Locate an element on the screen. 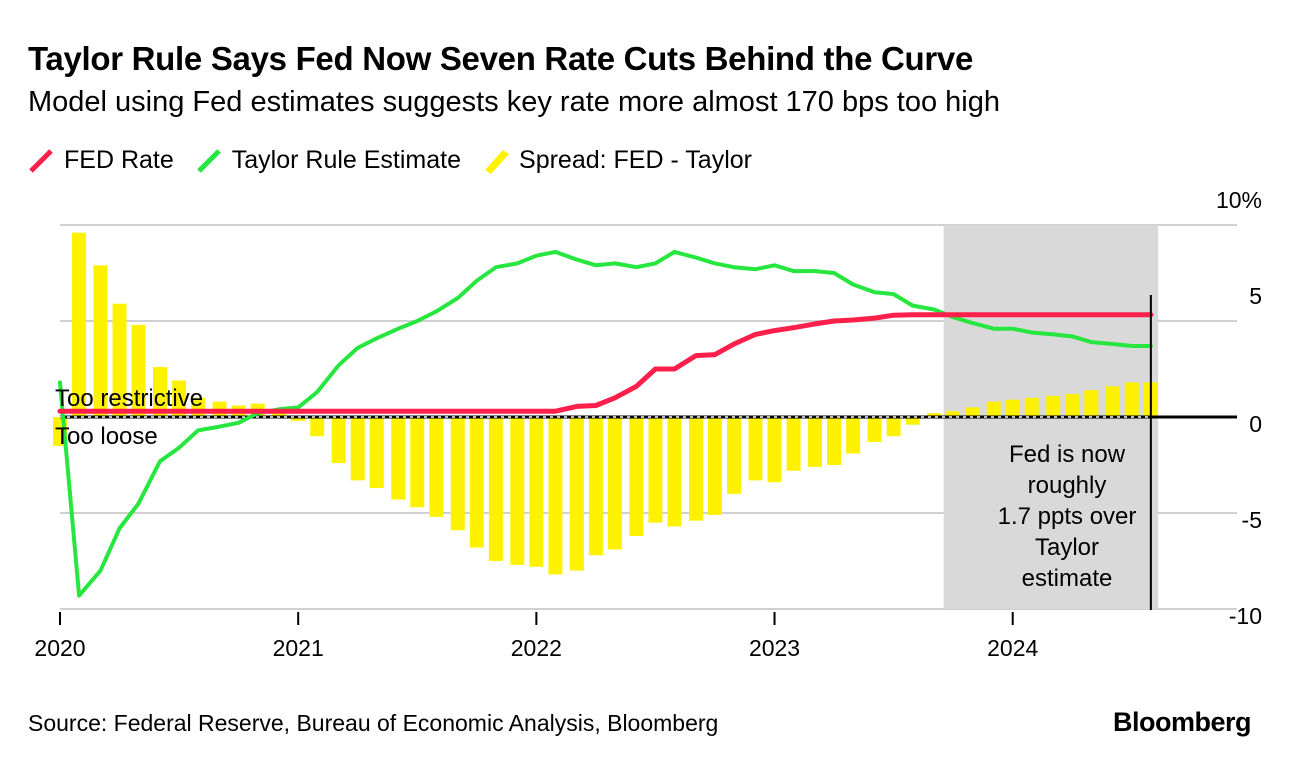 The width and height of the screenshot is (1289, 766). legend: FED Rate Taylor Rule Estimate Spread is located at coordinates (401, 160).